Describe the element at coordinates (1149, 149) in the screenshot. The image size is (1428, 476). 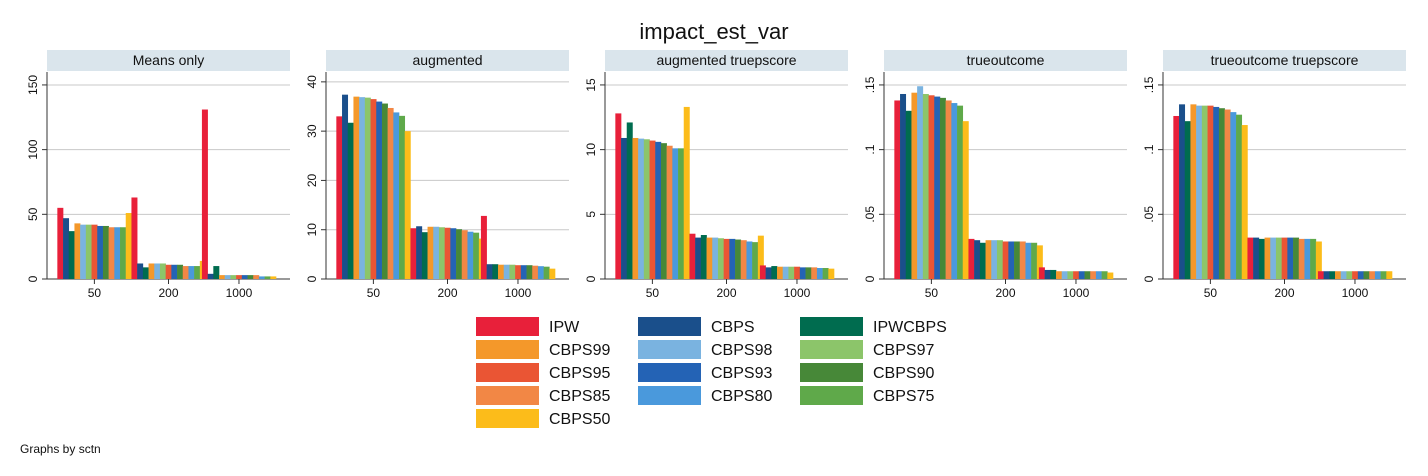
I see `y-tick-label: .1` at that location.